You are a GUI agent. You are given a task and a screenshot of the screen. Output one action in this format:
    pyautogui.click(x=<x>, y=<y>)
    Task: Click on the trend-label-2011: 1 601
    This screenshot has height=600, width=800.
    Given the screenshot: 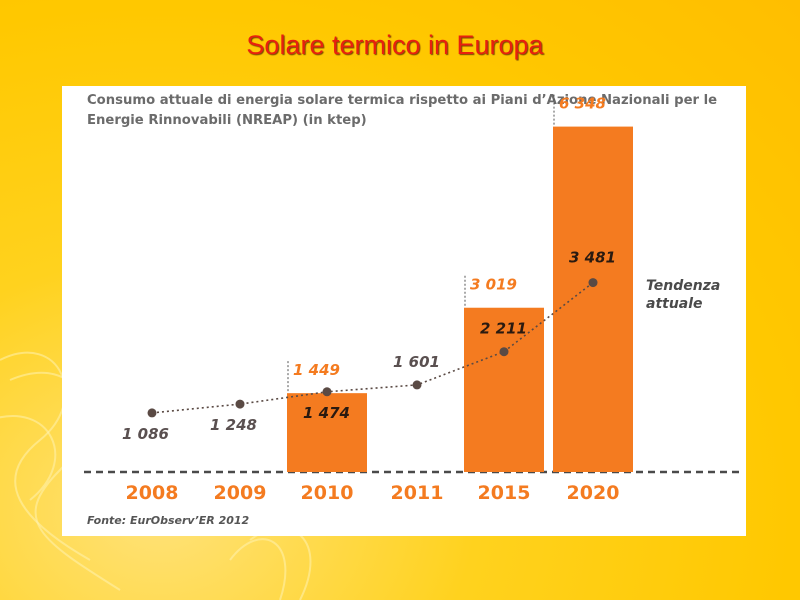 What is the action you would take?
    pyautogui.click(x=416, y=362)
    